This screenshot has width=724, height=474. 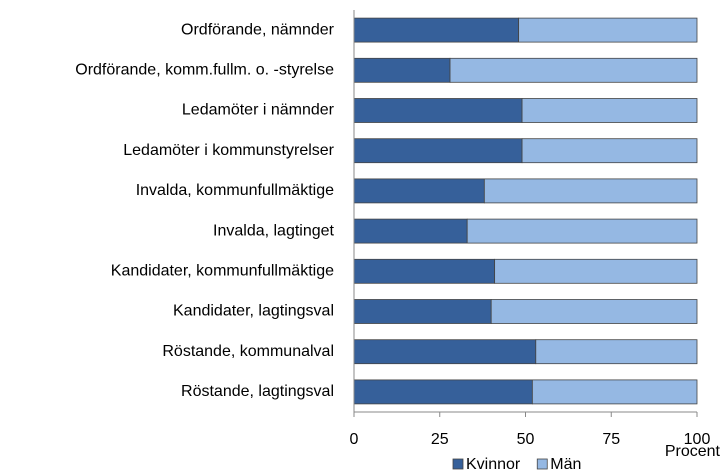 I want to click on y-tick-label: Ordförande, nämnder, so click(x=258, y=29).